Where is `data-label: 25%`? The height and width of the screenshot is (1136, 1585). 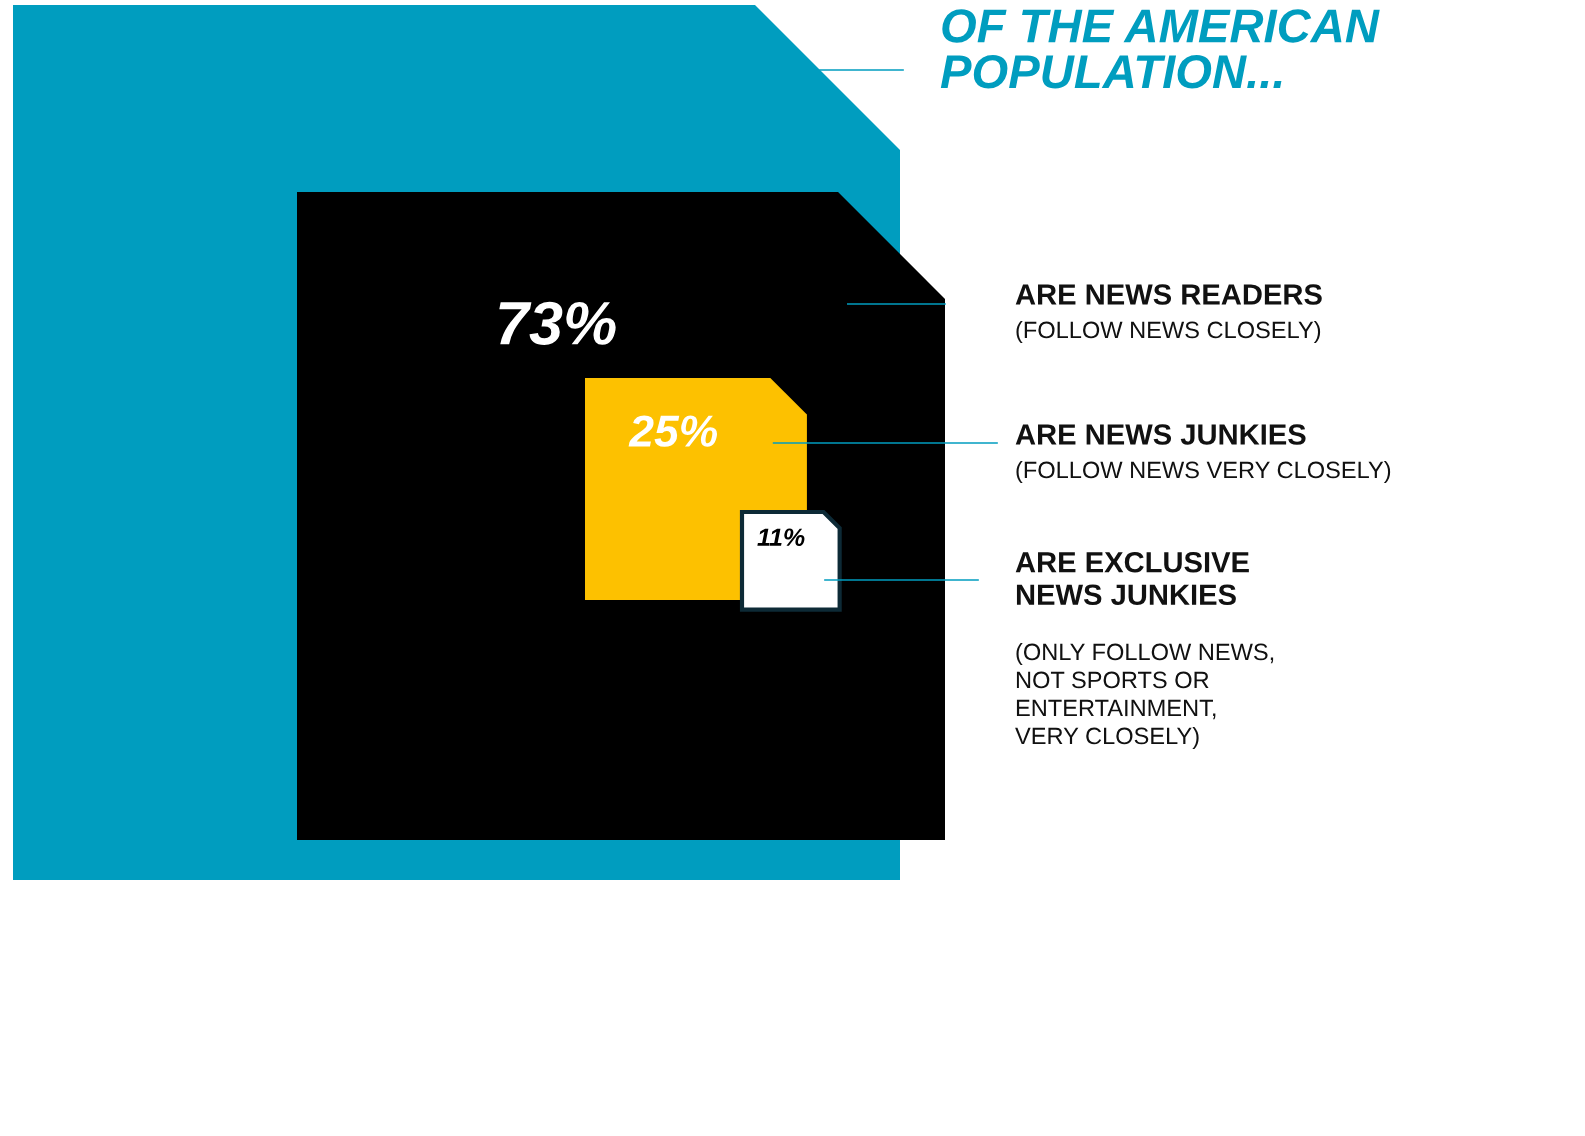
data-label: 25% is located at coordinates (673, 431).